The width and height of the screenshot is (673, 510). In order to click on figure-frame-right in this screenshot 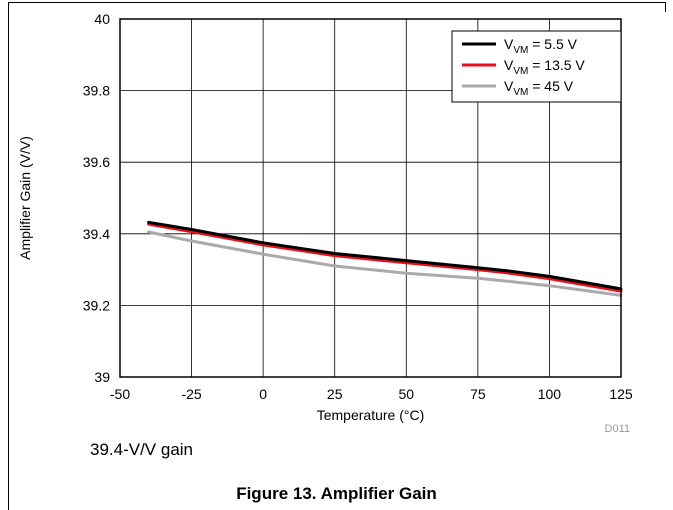, I will do `click(665, 7)`.